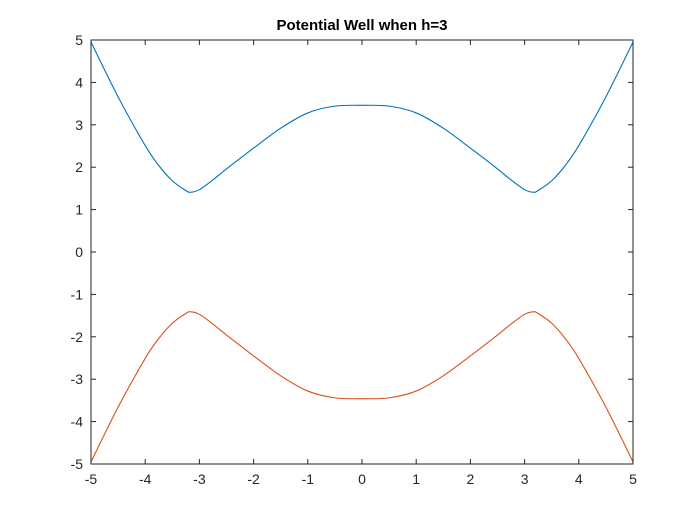  Describe the element at coordinates (79, 125) in the screenshot. I see `y-tick-label: 3` at that location.